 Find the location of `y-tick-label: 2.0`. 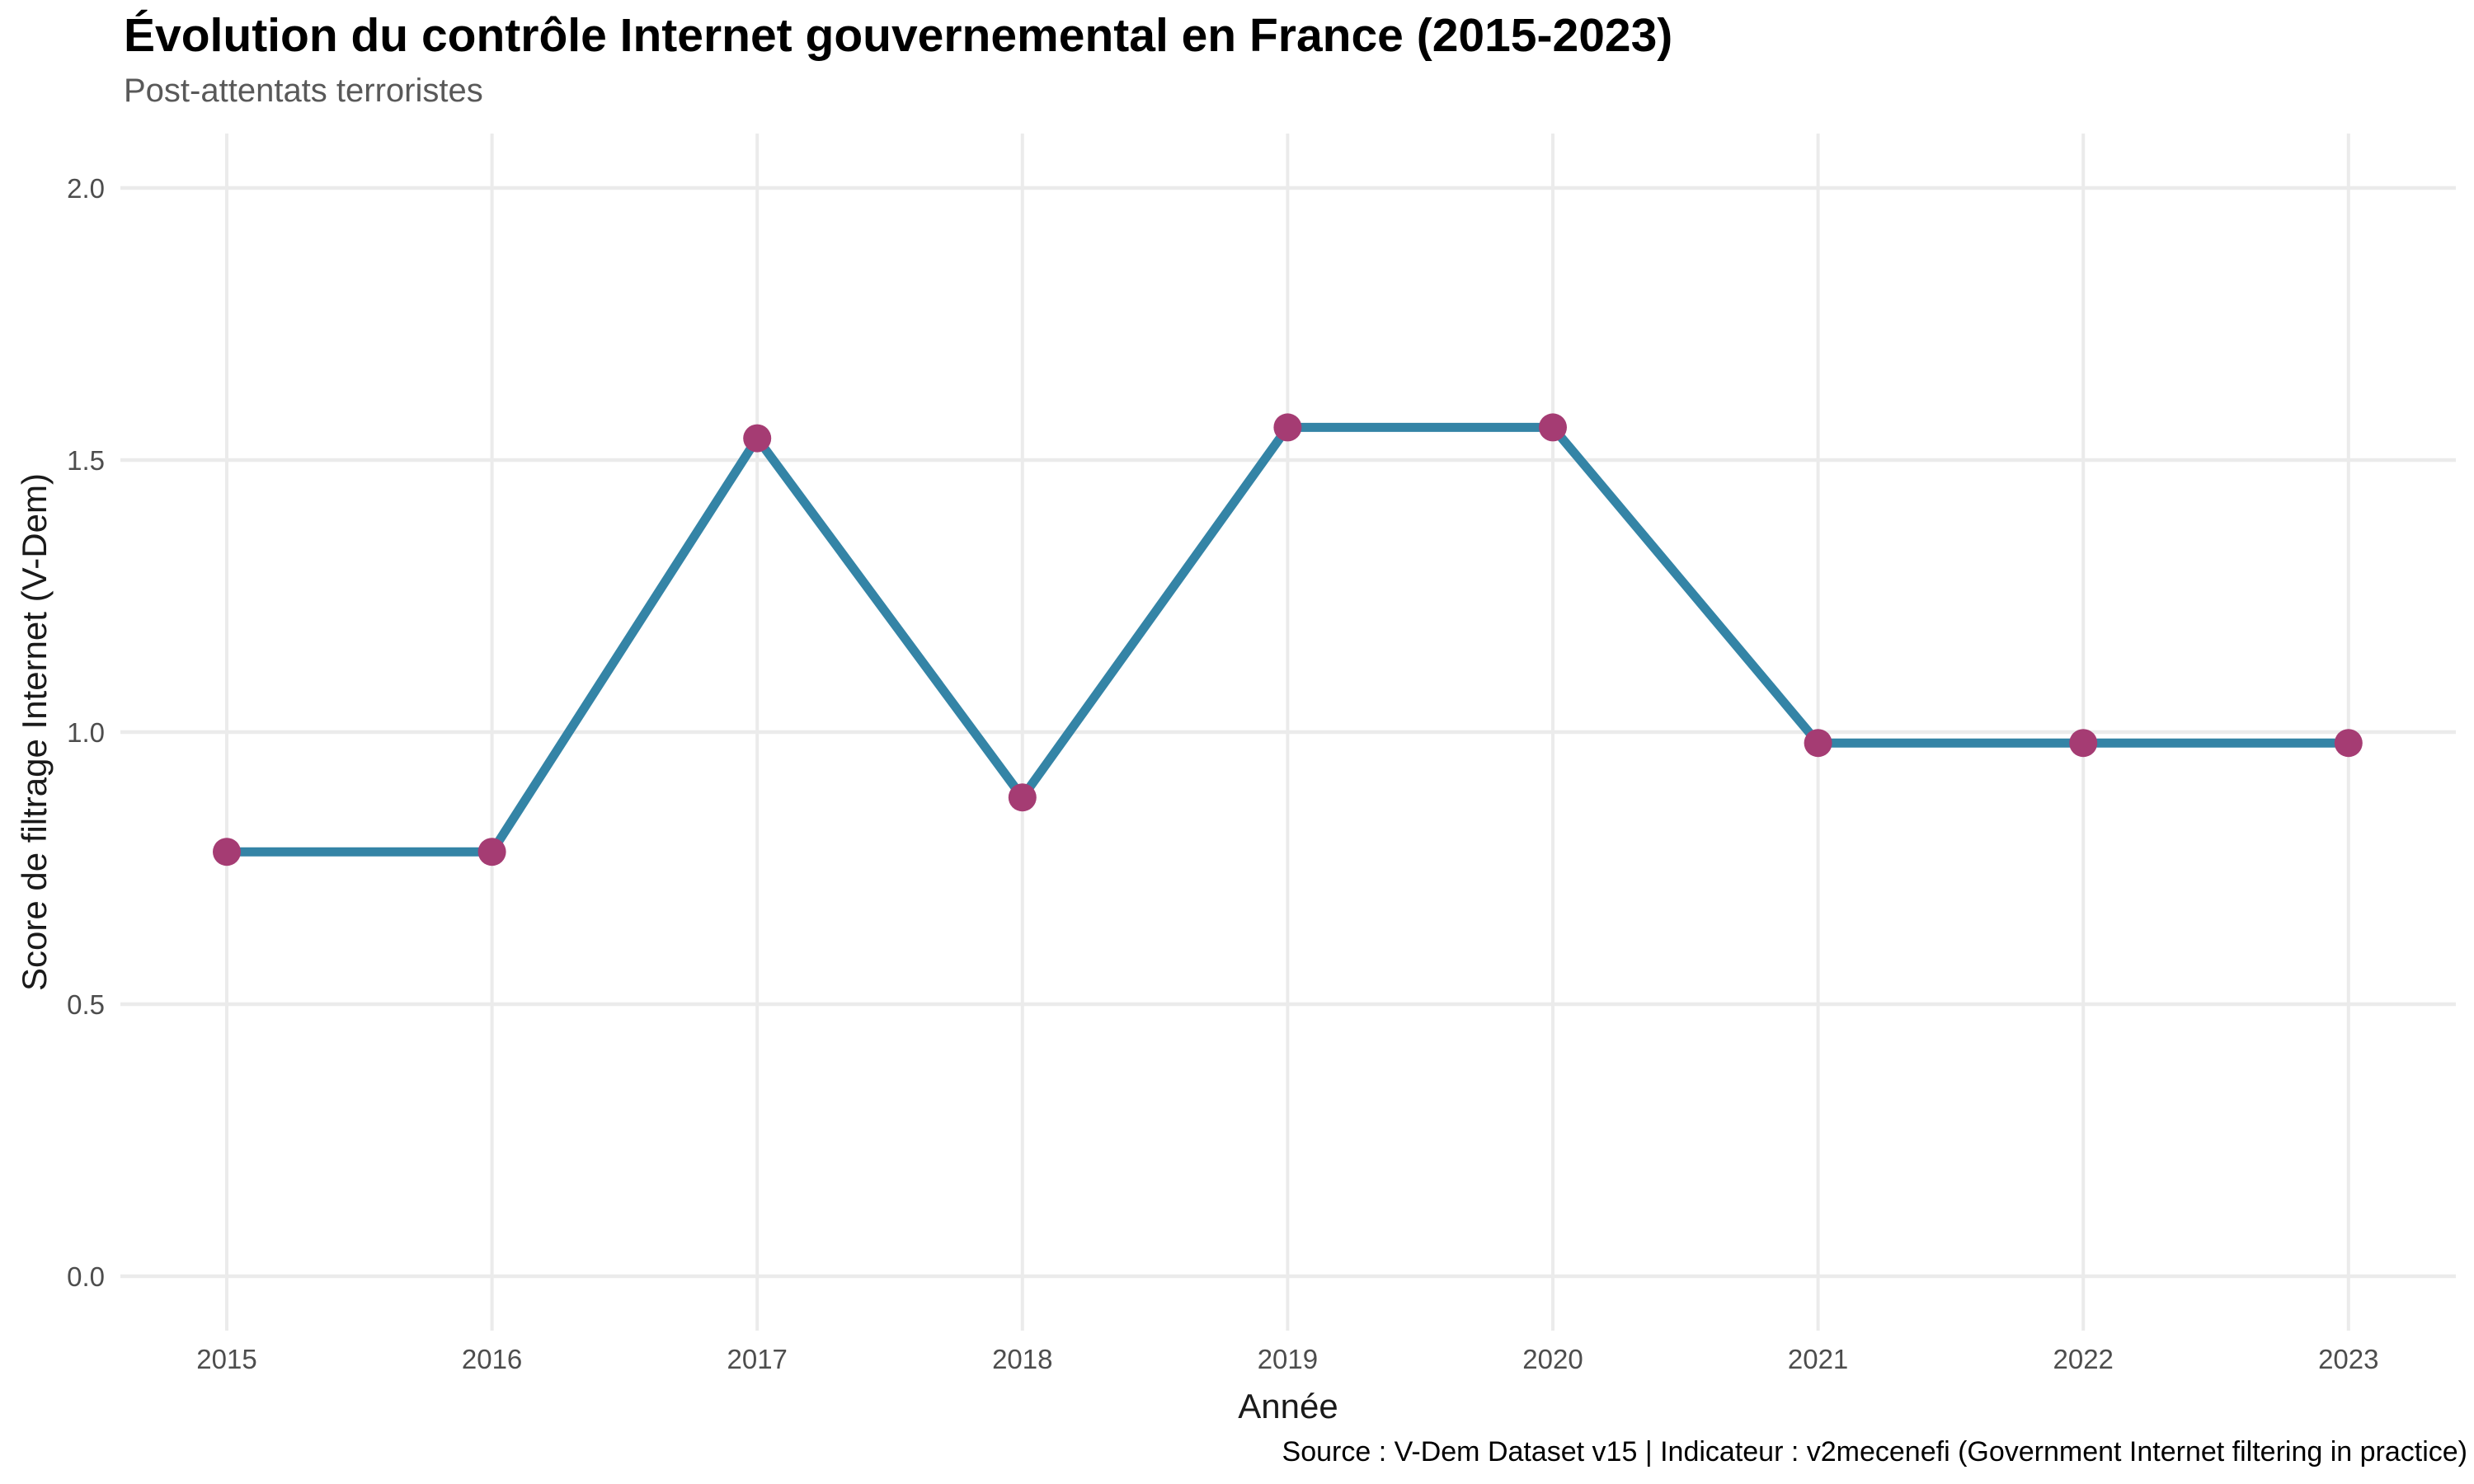

y-tick-label: 2.0 is located at coordinates (86, 188).